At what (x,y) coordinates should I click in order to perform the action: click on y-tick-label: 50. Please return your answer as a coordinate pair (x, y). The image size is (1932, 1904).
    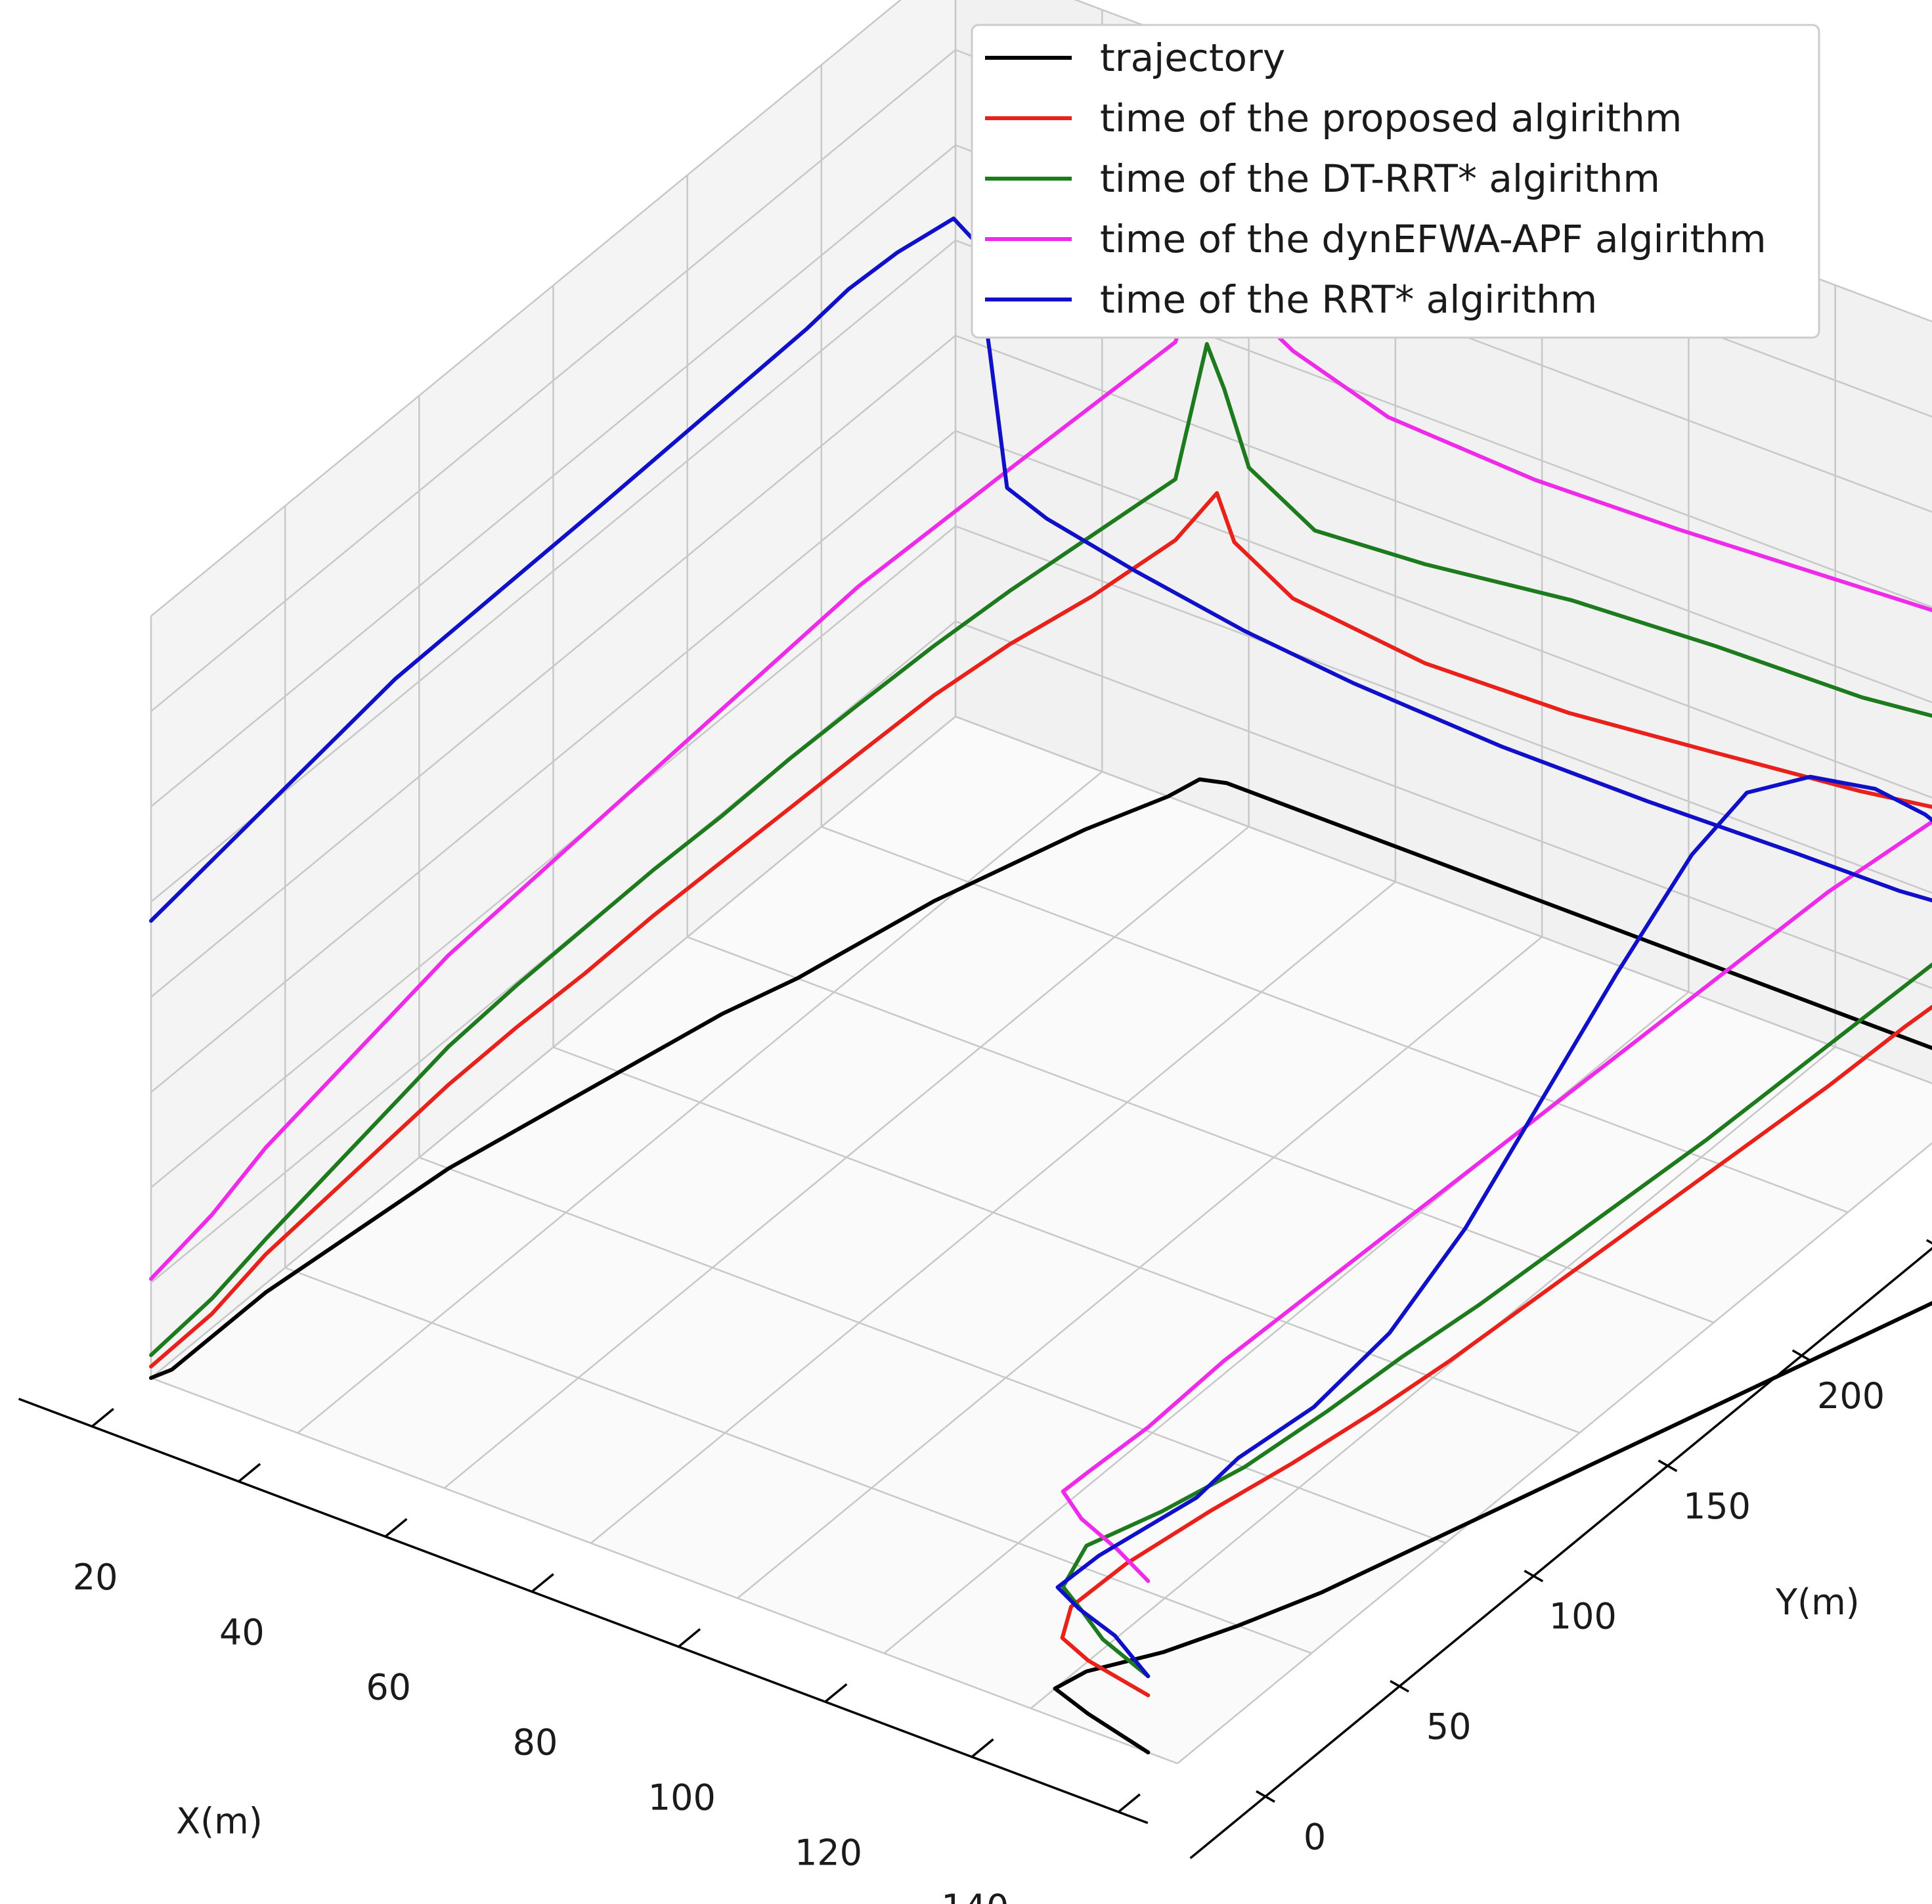
    Looking at the image, I should click on (1449, 1727).